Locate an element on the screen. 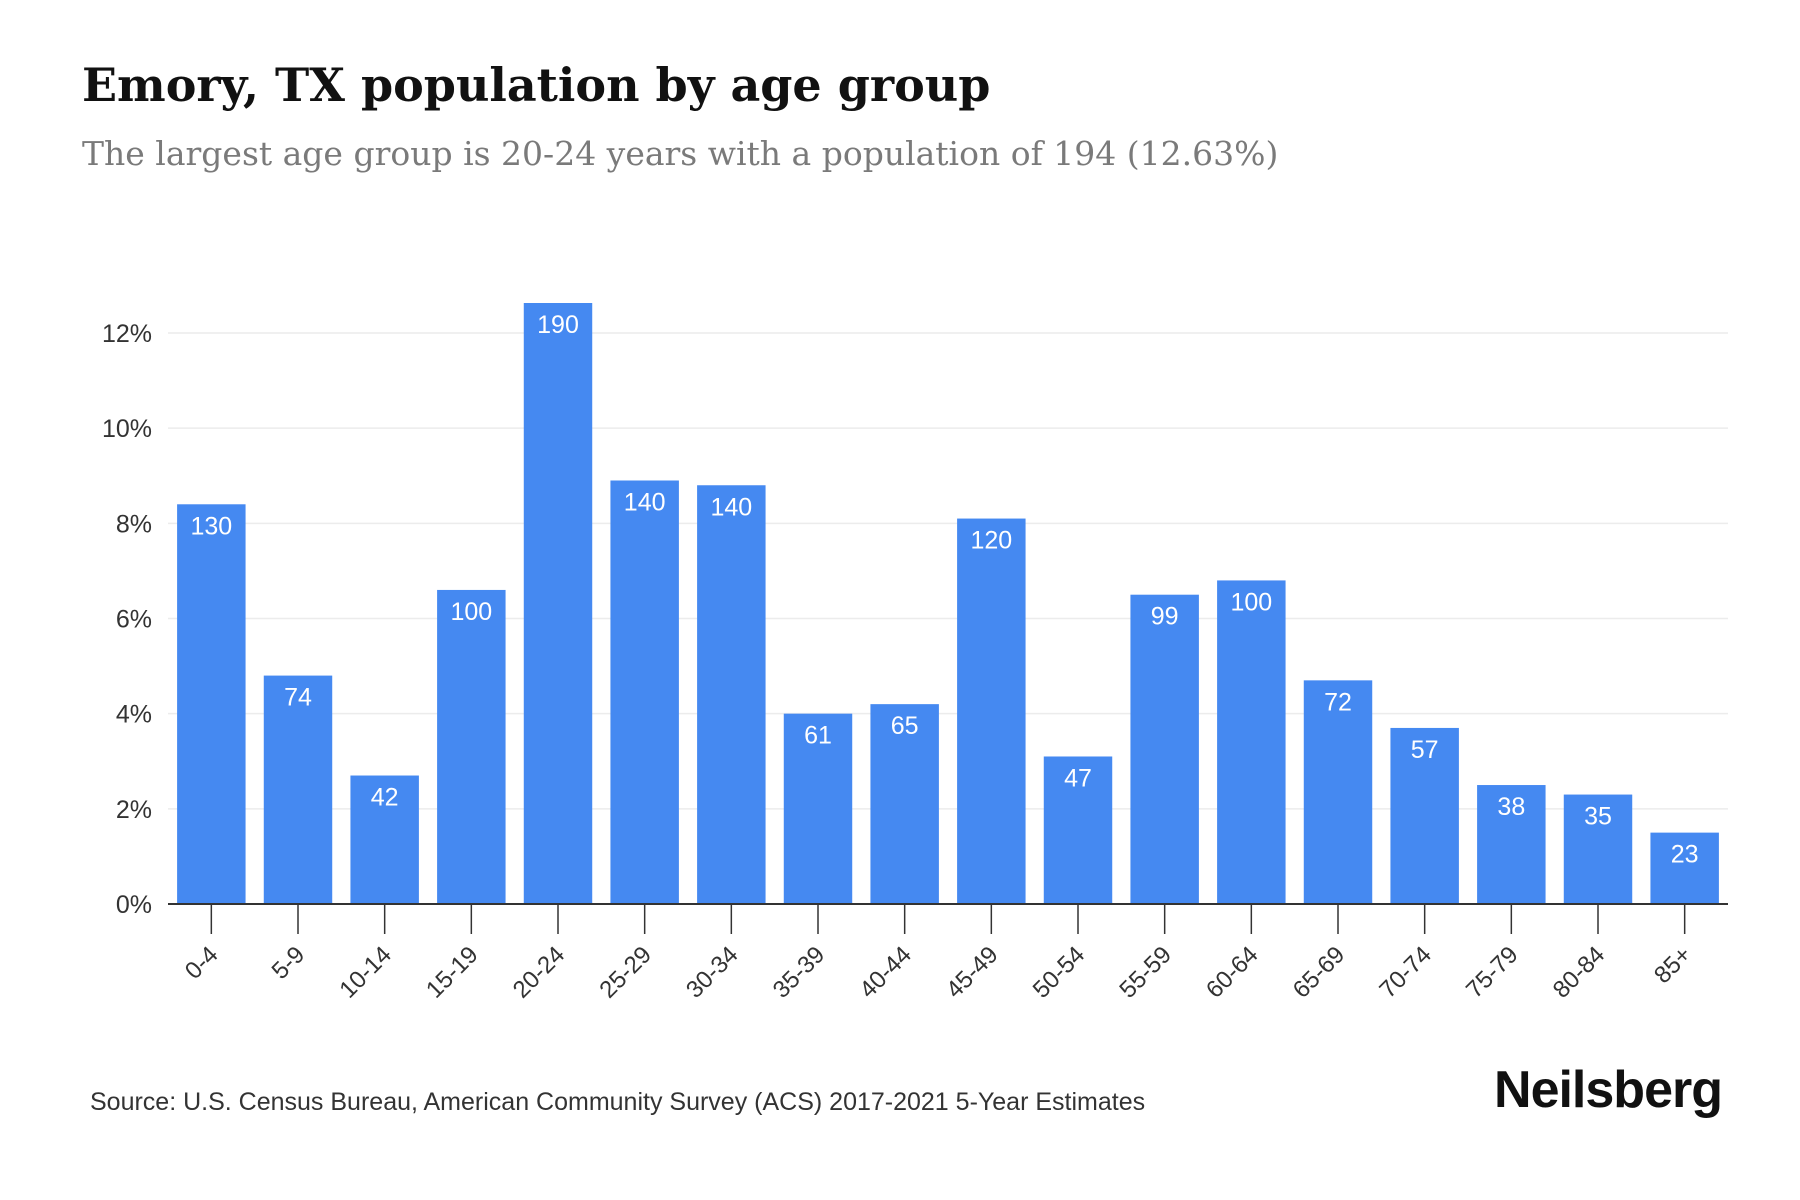 This screenshot has height=1200, width=1800. bar-value-label: 38 is located at coordinates (1511, 807).